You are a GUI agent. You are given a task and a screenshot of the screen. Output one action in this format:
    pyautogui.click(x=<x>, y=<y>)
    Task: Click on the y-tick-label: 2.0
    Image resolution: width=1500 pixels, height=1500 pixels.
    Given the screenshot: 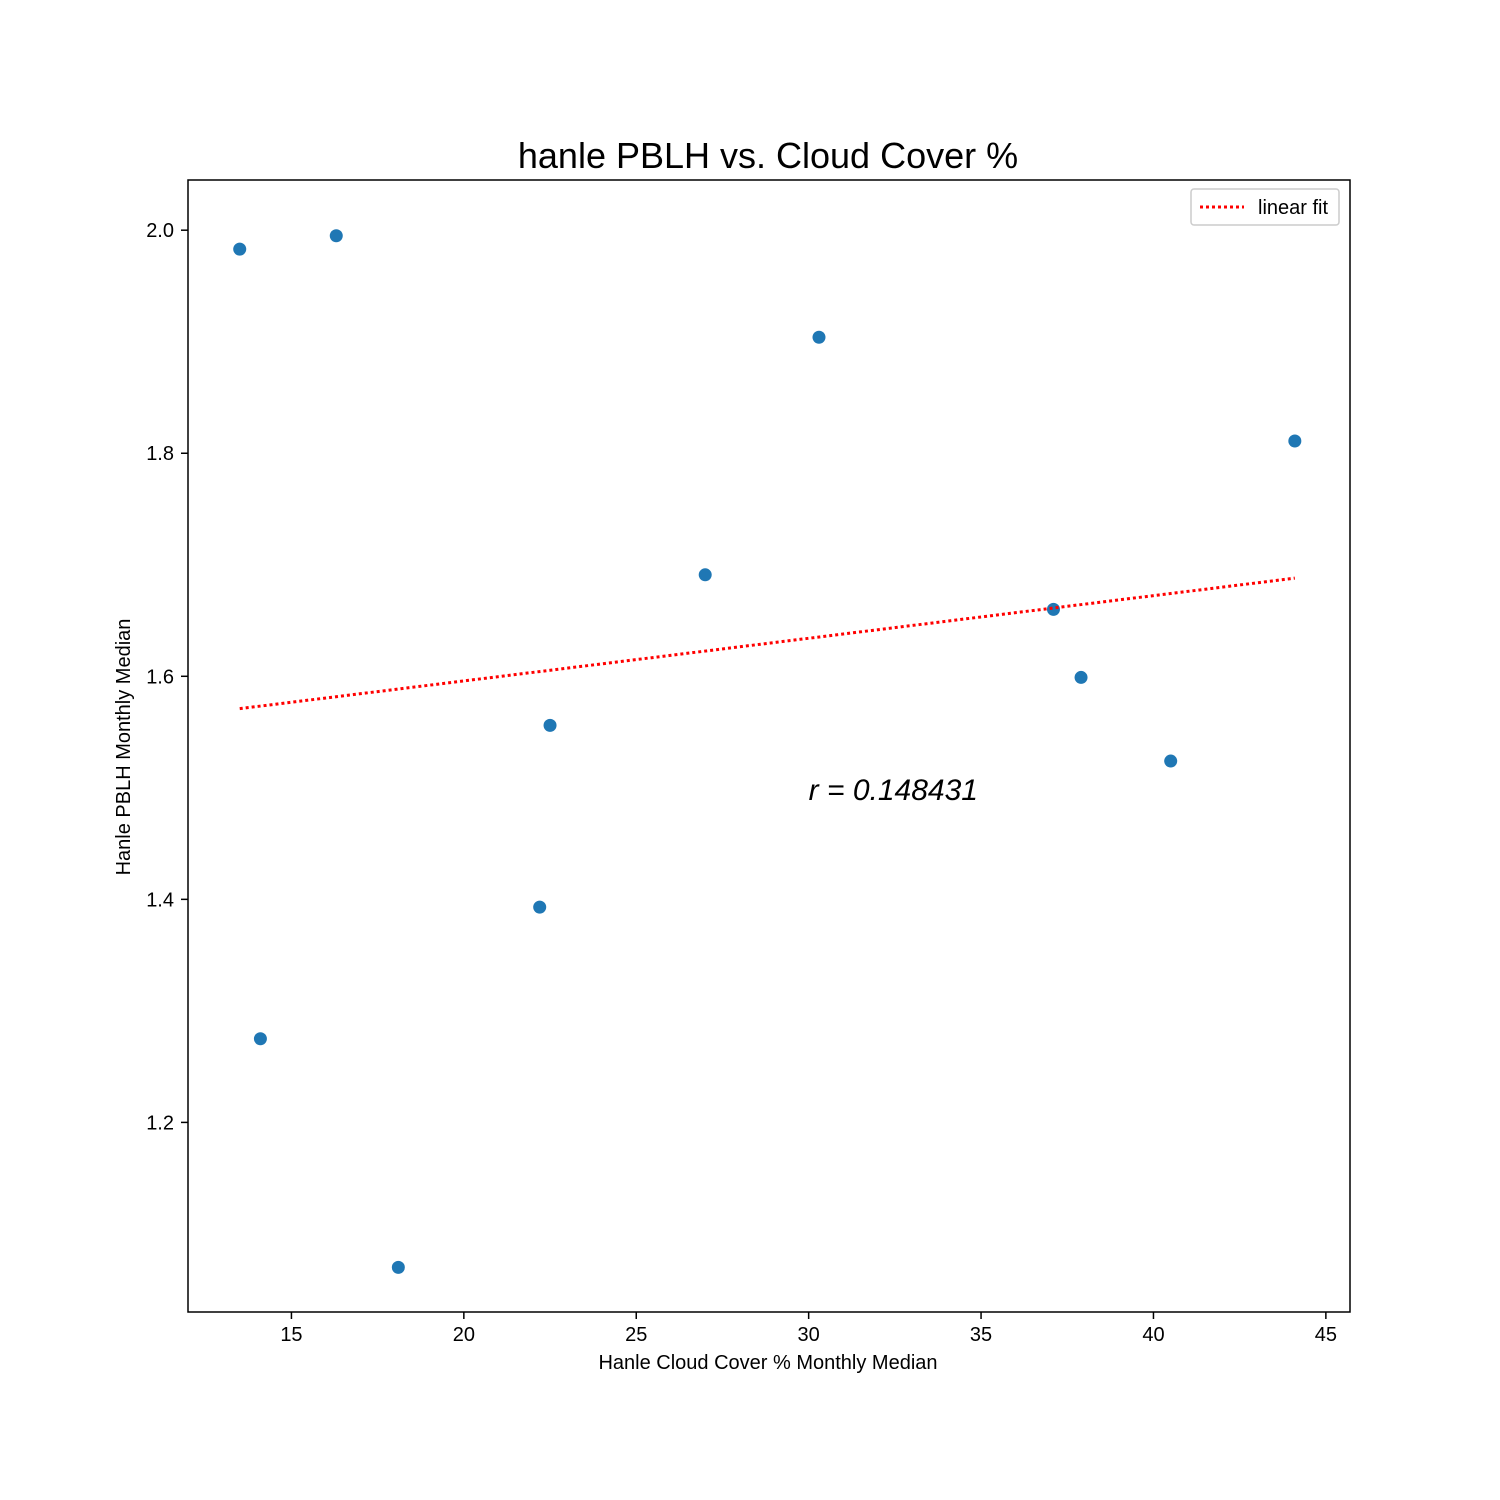 What is the action you would take?
    pyautogui.click(x=160, y=231)
    